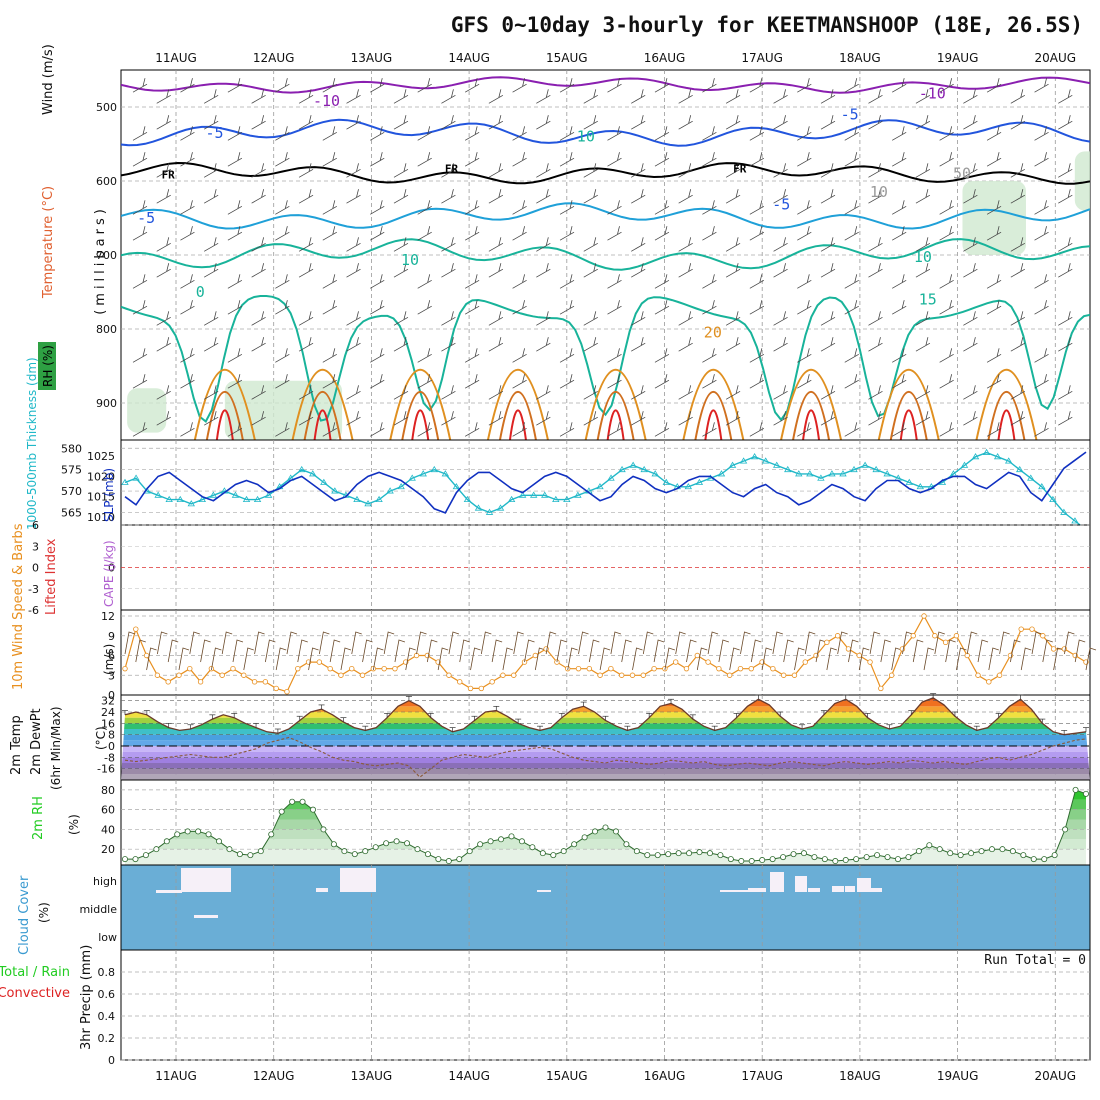 Image resolution: width=1100 pixels, height=1100 pixels. What do you see at coordinates (962, 174) in the screenshot?
I see `contour-label: 50` at bounding box center [962, 174].